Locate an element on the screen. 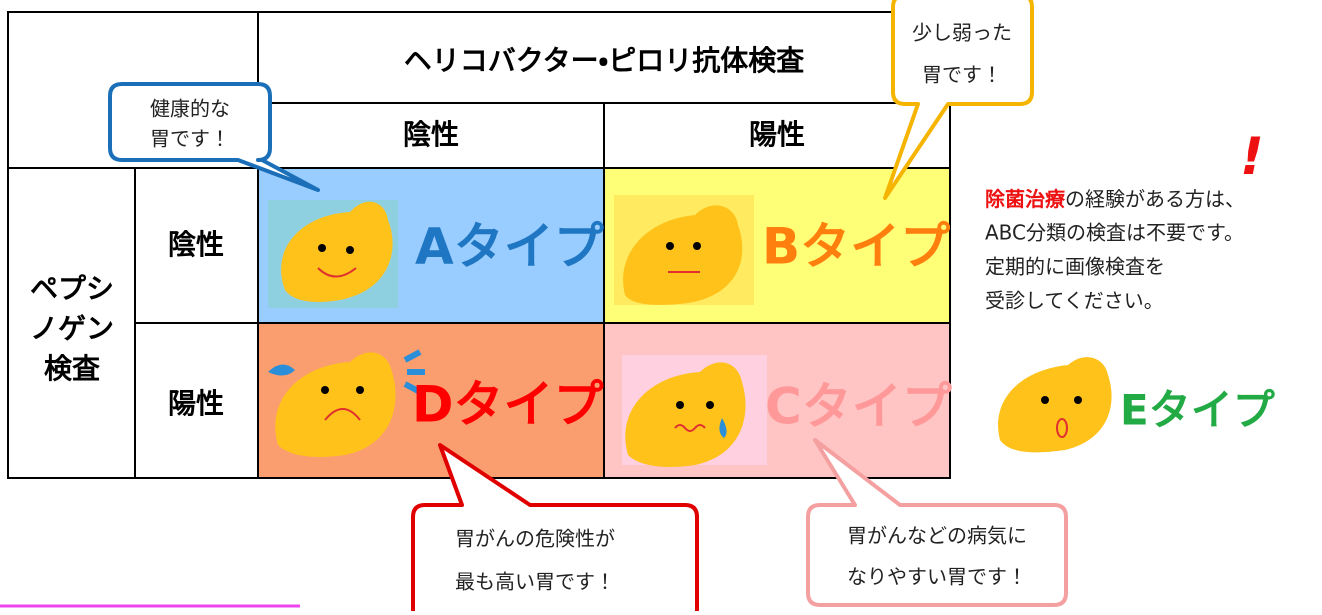 Image resolution: width=1322 pixels, height=615 pixels. bubble-text: なりやすい胃です！ is located at coordinates (937, 577).